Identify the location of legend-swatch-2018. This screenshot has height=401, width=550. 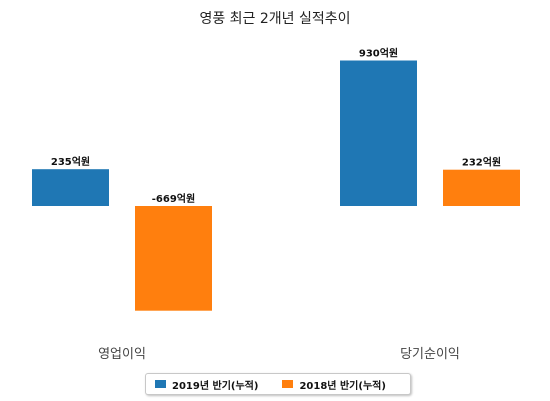
(288, 384).